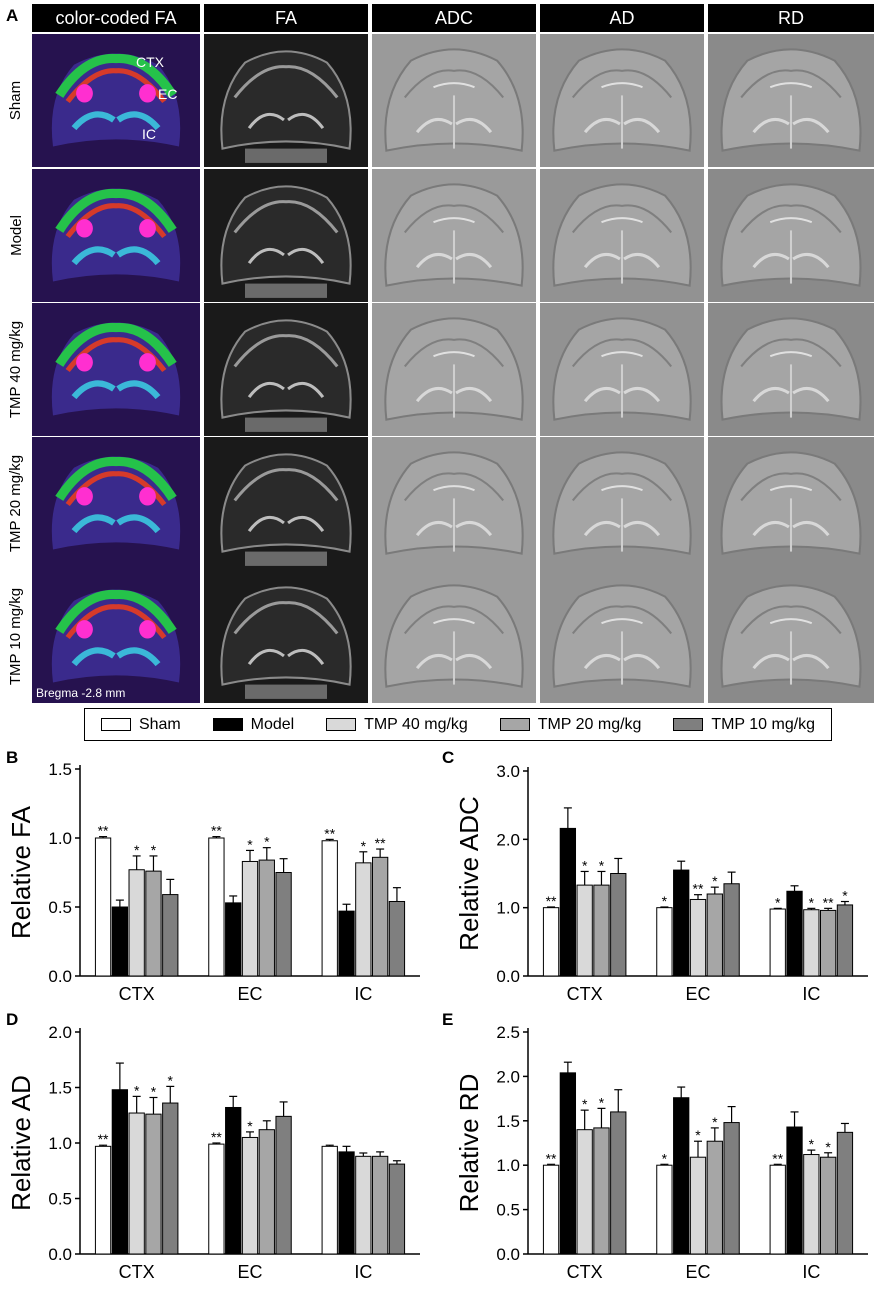 Image resolution: width=879 pixels, height=1291 pixels. Describe the element at coordinates (622, 636) in the screenshot. I see `brain-image-ad-tmp-10-mg-kg` at that location.